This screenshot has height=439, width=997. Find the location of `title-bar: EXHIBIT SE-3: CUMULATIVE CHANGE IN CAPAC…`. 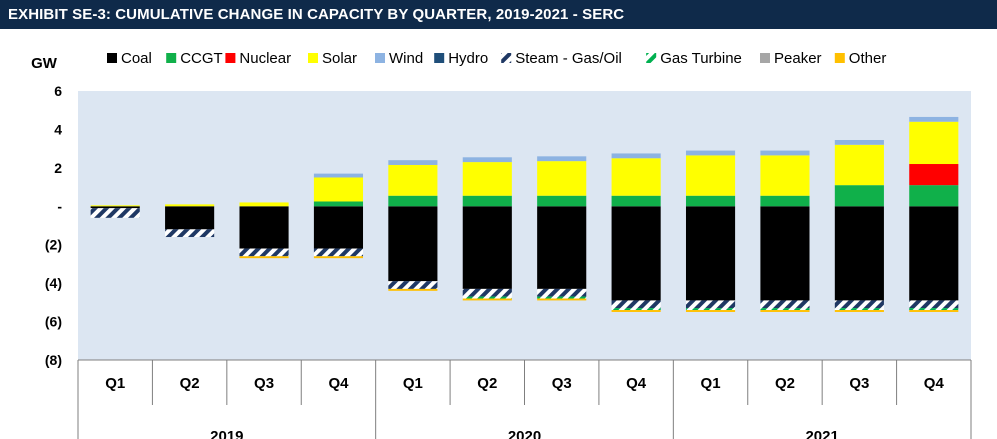

title-bar: EXHIBIT SE-3: CUMULATIVE CHANGE IN CAPAC… is located at coordinates (498, 14).